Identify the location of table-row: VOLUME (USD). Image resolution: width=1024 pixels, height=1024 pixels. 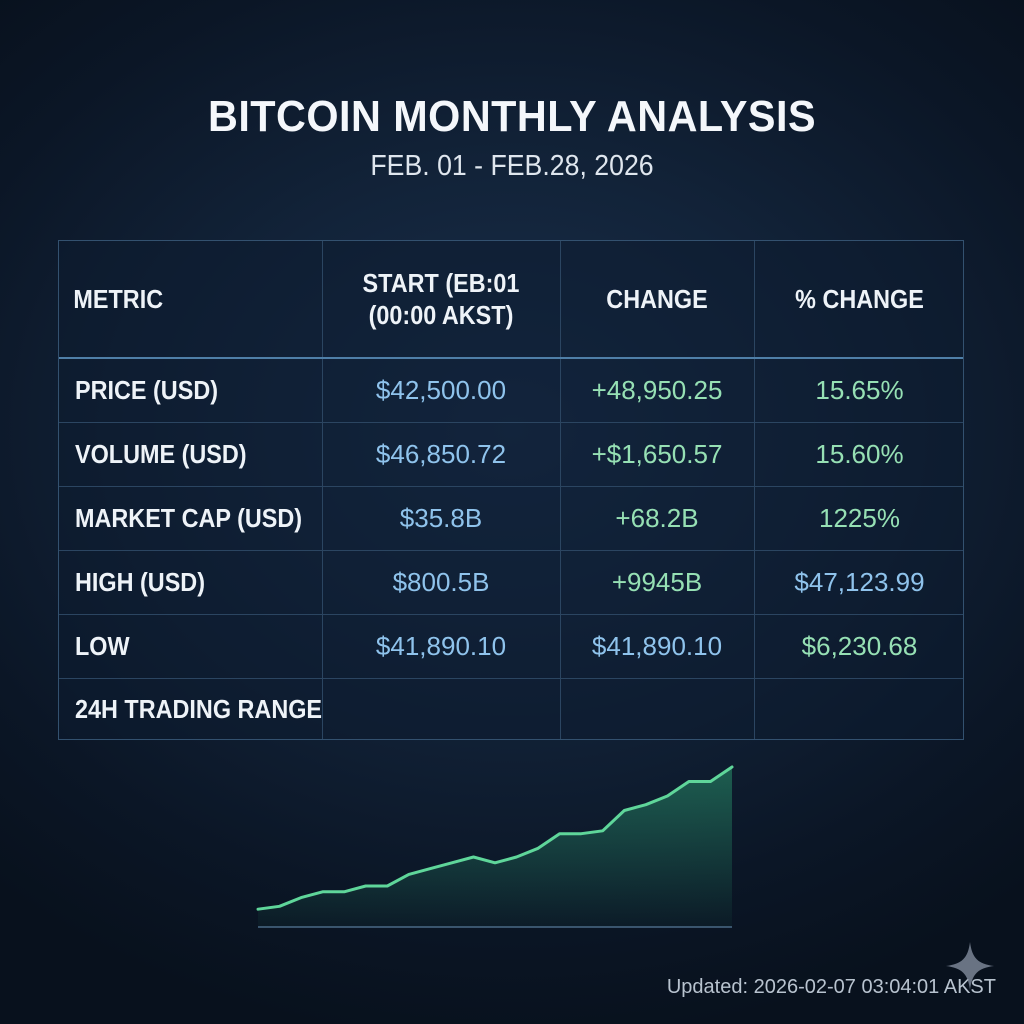
(190, 454).